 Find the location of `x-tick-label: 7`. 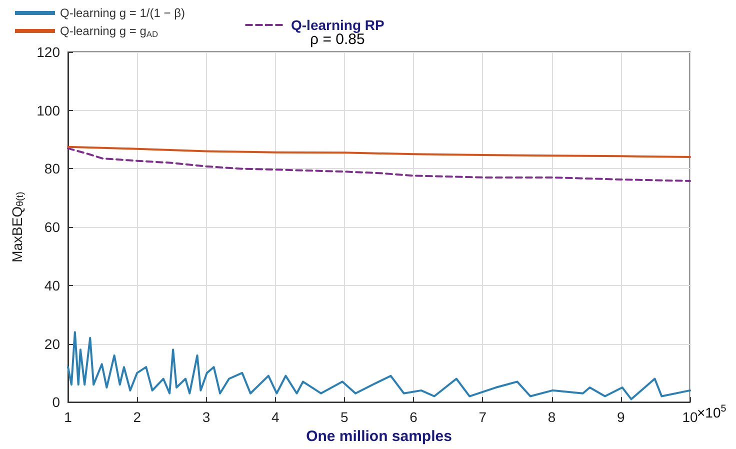

x-tick-label: 7 is located at coordinates (482, 417).